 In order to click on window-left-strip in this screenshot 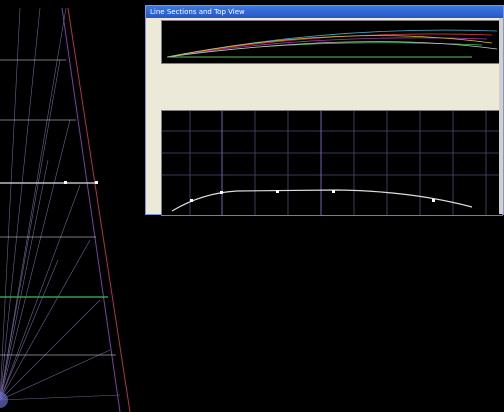, I will do `click(153, 116)`.